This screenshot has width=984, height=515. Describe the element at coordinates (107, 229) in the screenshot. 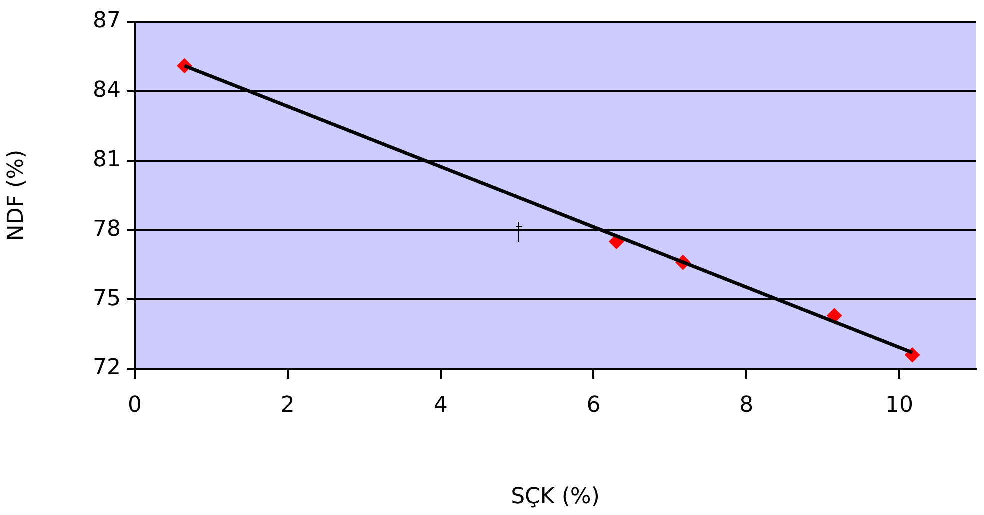

I see `y-tick-label: 78` at that location.